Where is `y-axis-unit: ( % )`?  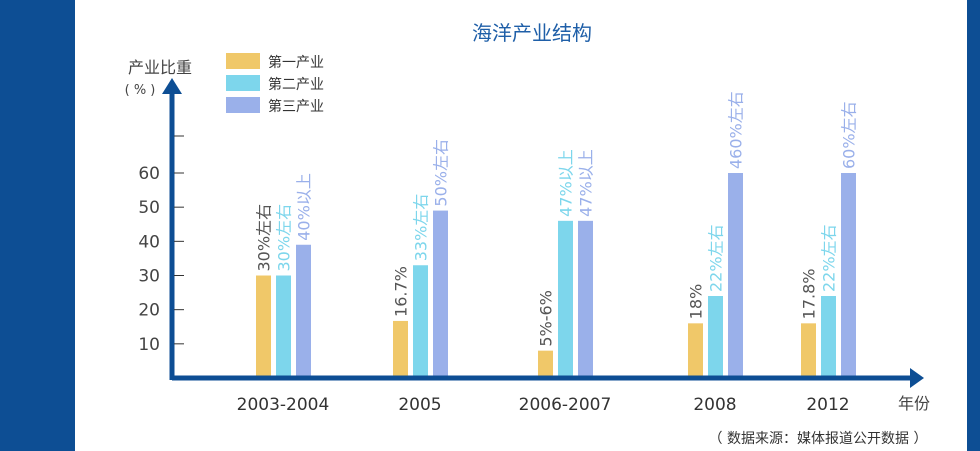 y-axis-unit: ( % ) is located at coordinates (140, 90).